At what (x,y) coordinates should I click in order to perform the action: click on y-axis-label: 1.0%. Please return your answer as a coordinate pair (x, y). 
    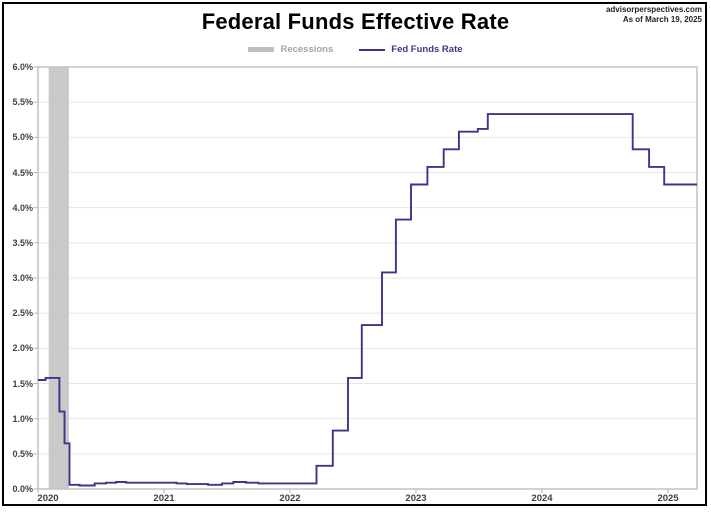
    Looking at the image, I should click on (22, 418).